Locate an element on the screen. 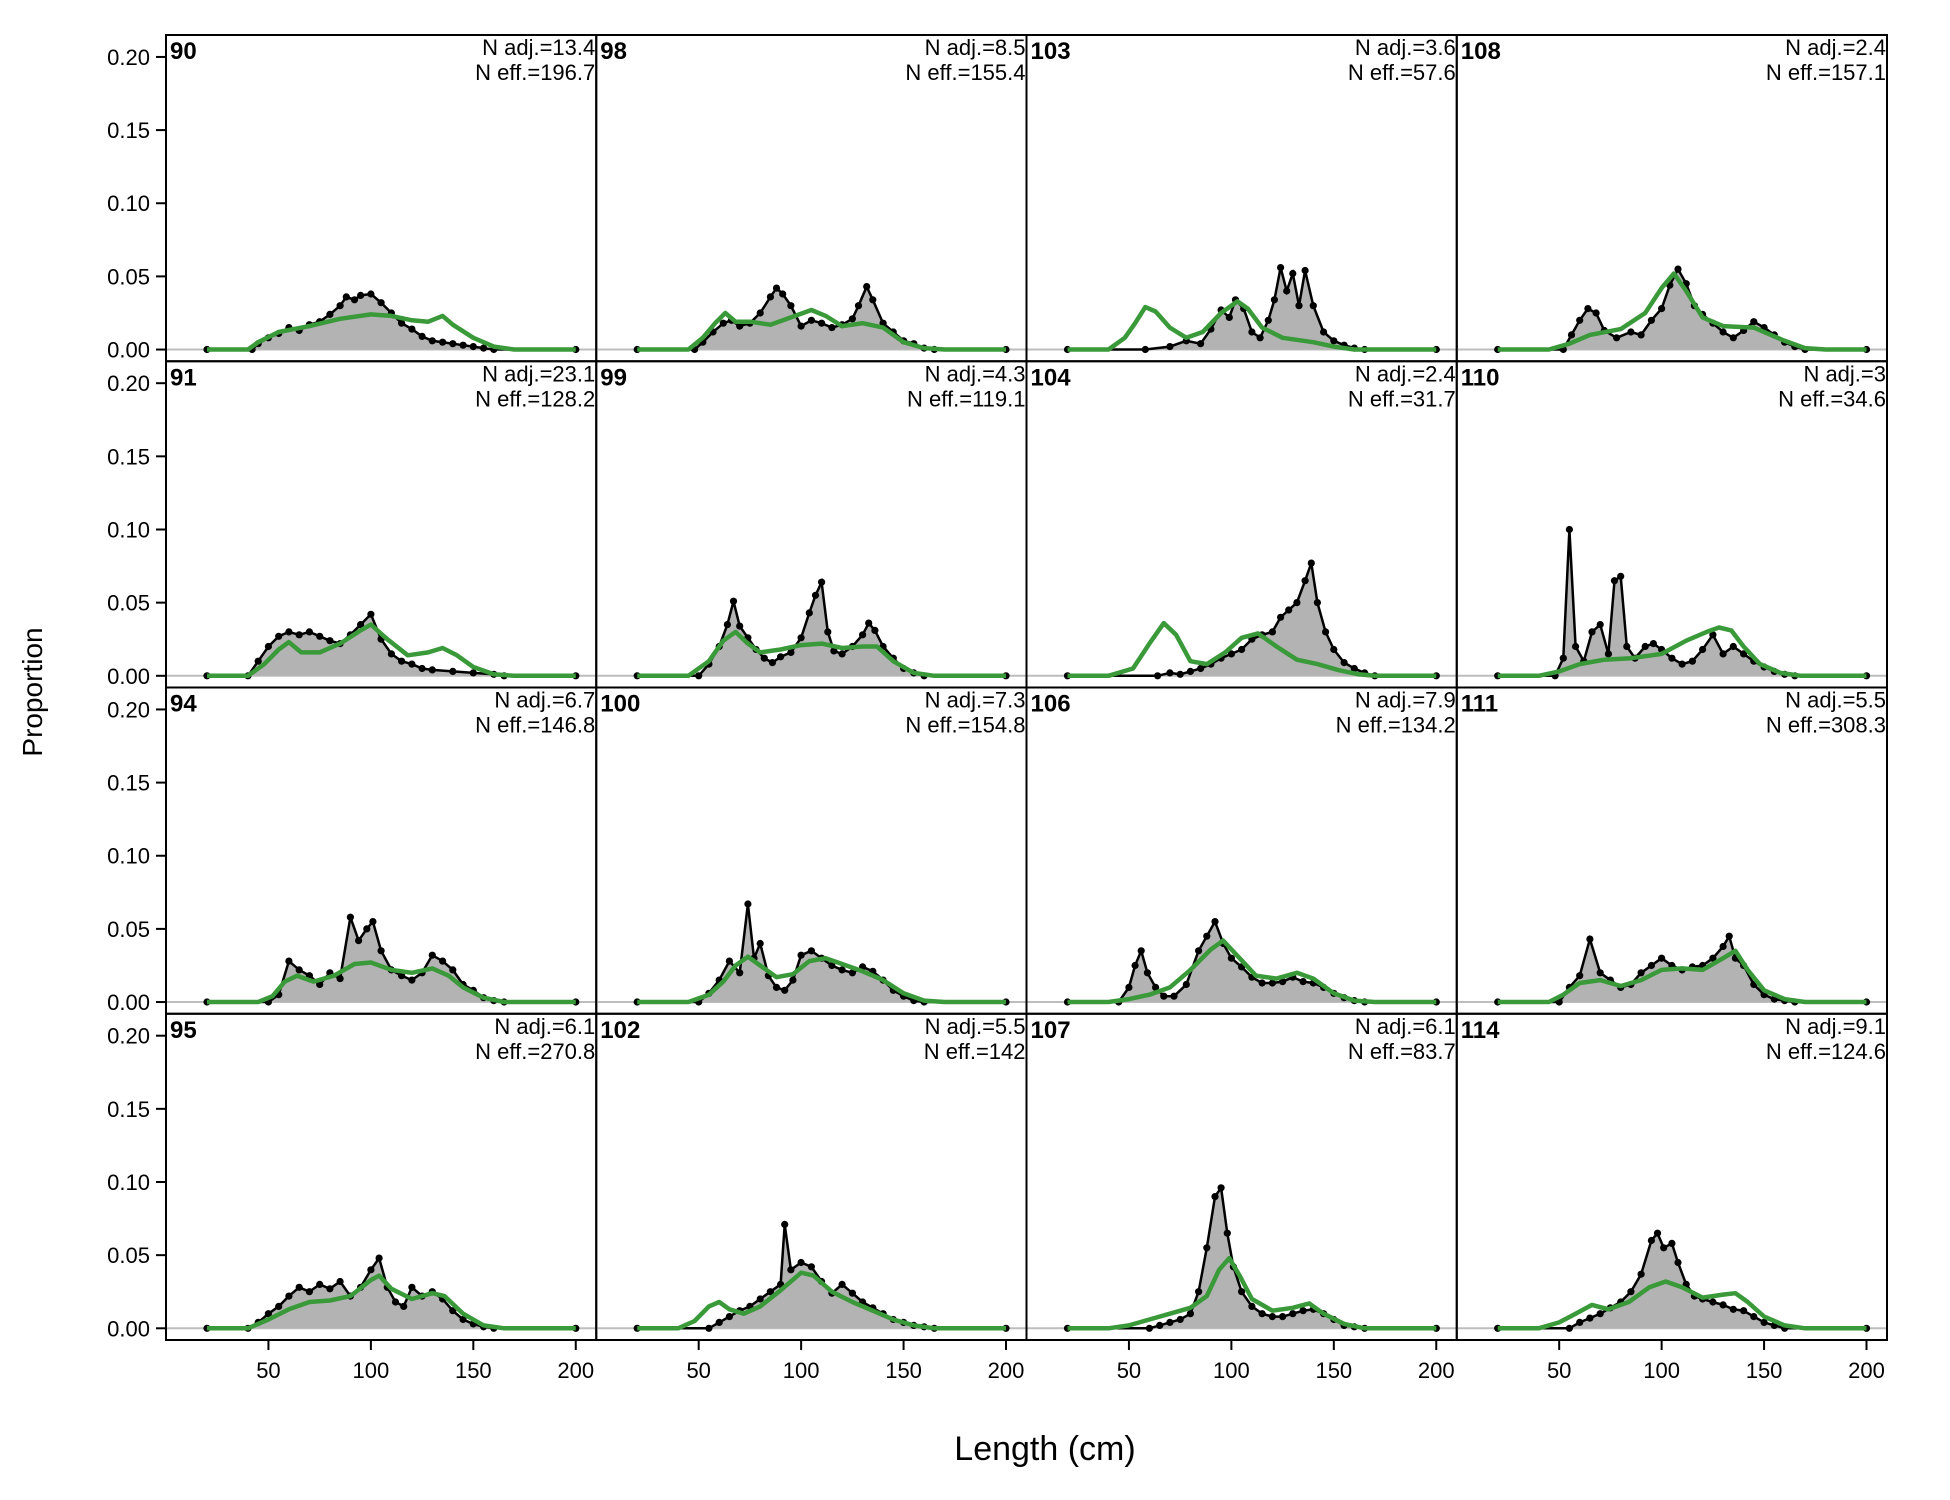 The image size is (1950, 1500). x-tick-label: 150 is located at coordinates (1764, 1370).